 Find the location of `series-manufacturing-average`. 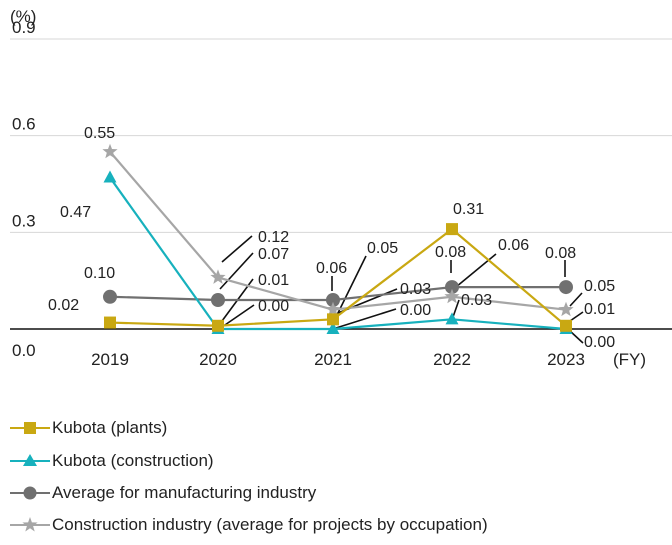

series-manufacturing-average is located at coordinates (338, 293).